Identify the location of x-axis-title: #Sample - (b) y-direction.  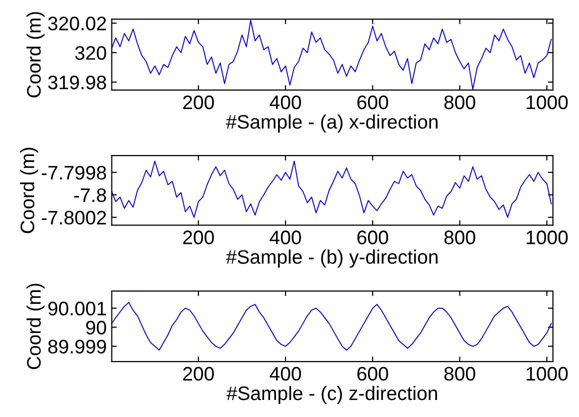
(332, 259).